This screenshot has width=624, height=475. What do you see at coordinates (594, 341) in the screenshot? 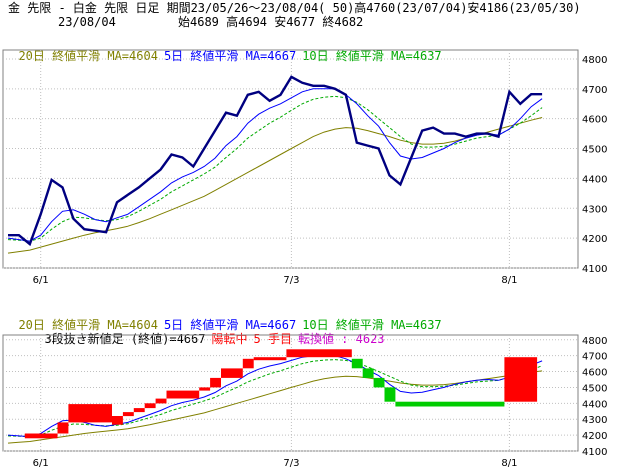
I see `bottom-y-tick-label: 4800` at bounding box center [594, 341].